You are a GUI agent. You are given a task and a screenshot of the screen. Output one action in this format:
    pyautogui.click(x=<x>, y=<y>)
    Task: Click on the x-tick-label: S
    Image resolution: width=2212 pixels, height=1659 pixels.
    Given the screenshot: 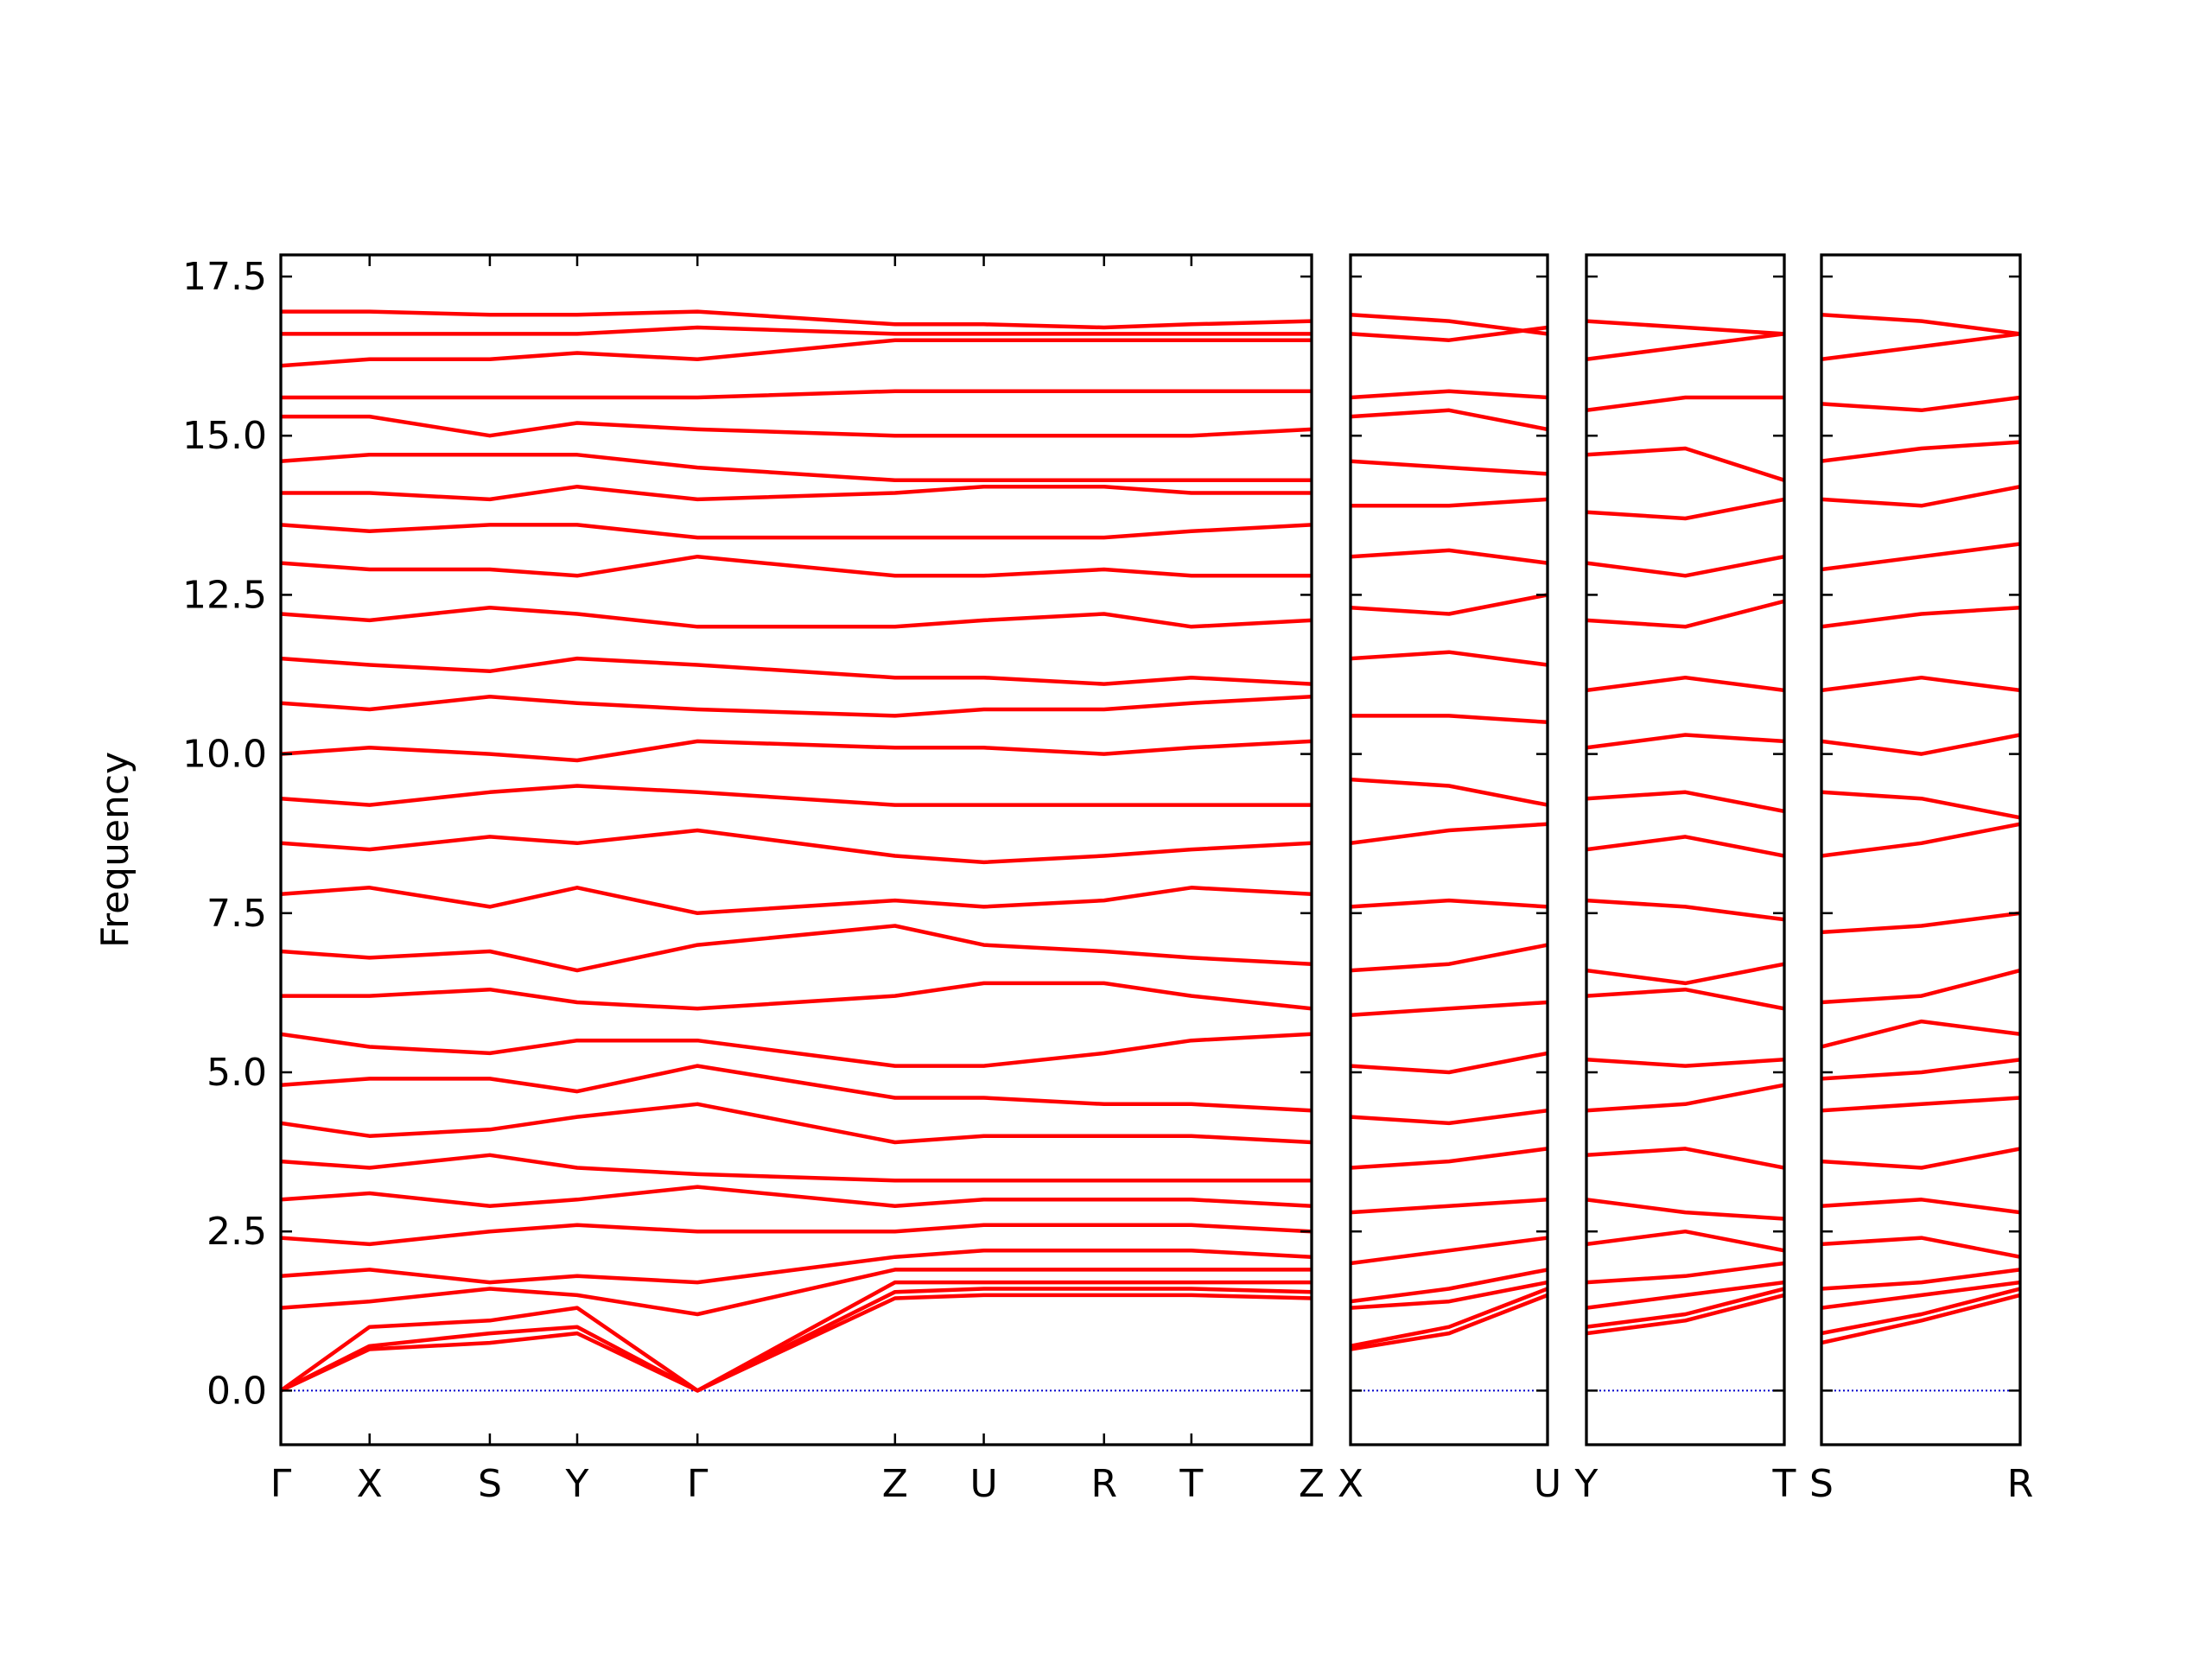 What is the action you would take?
    pyautogui.click(x=1821, y=1484)
    